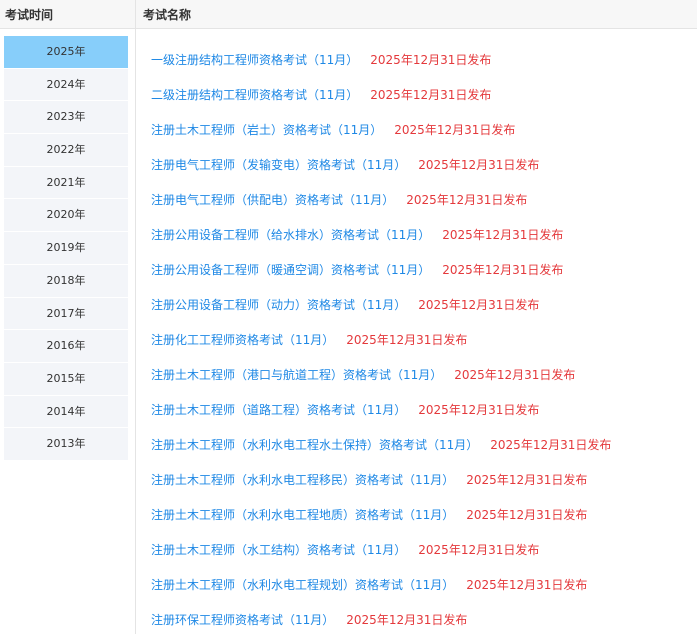  I want to click on year-item: 2024年, so click(66, 85).